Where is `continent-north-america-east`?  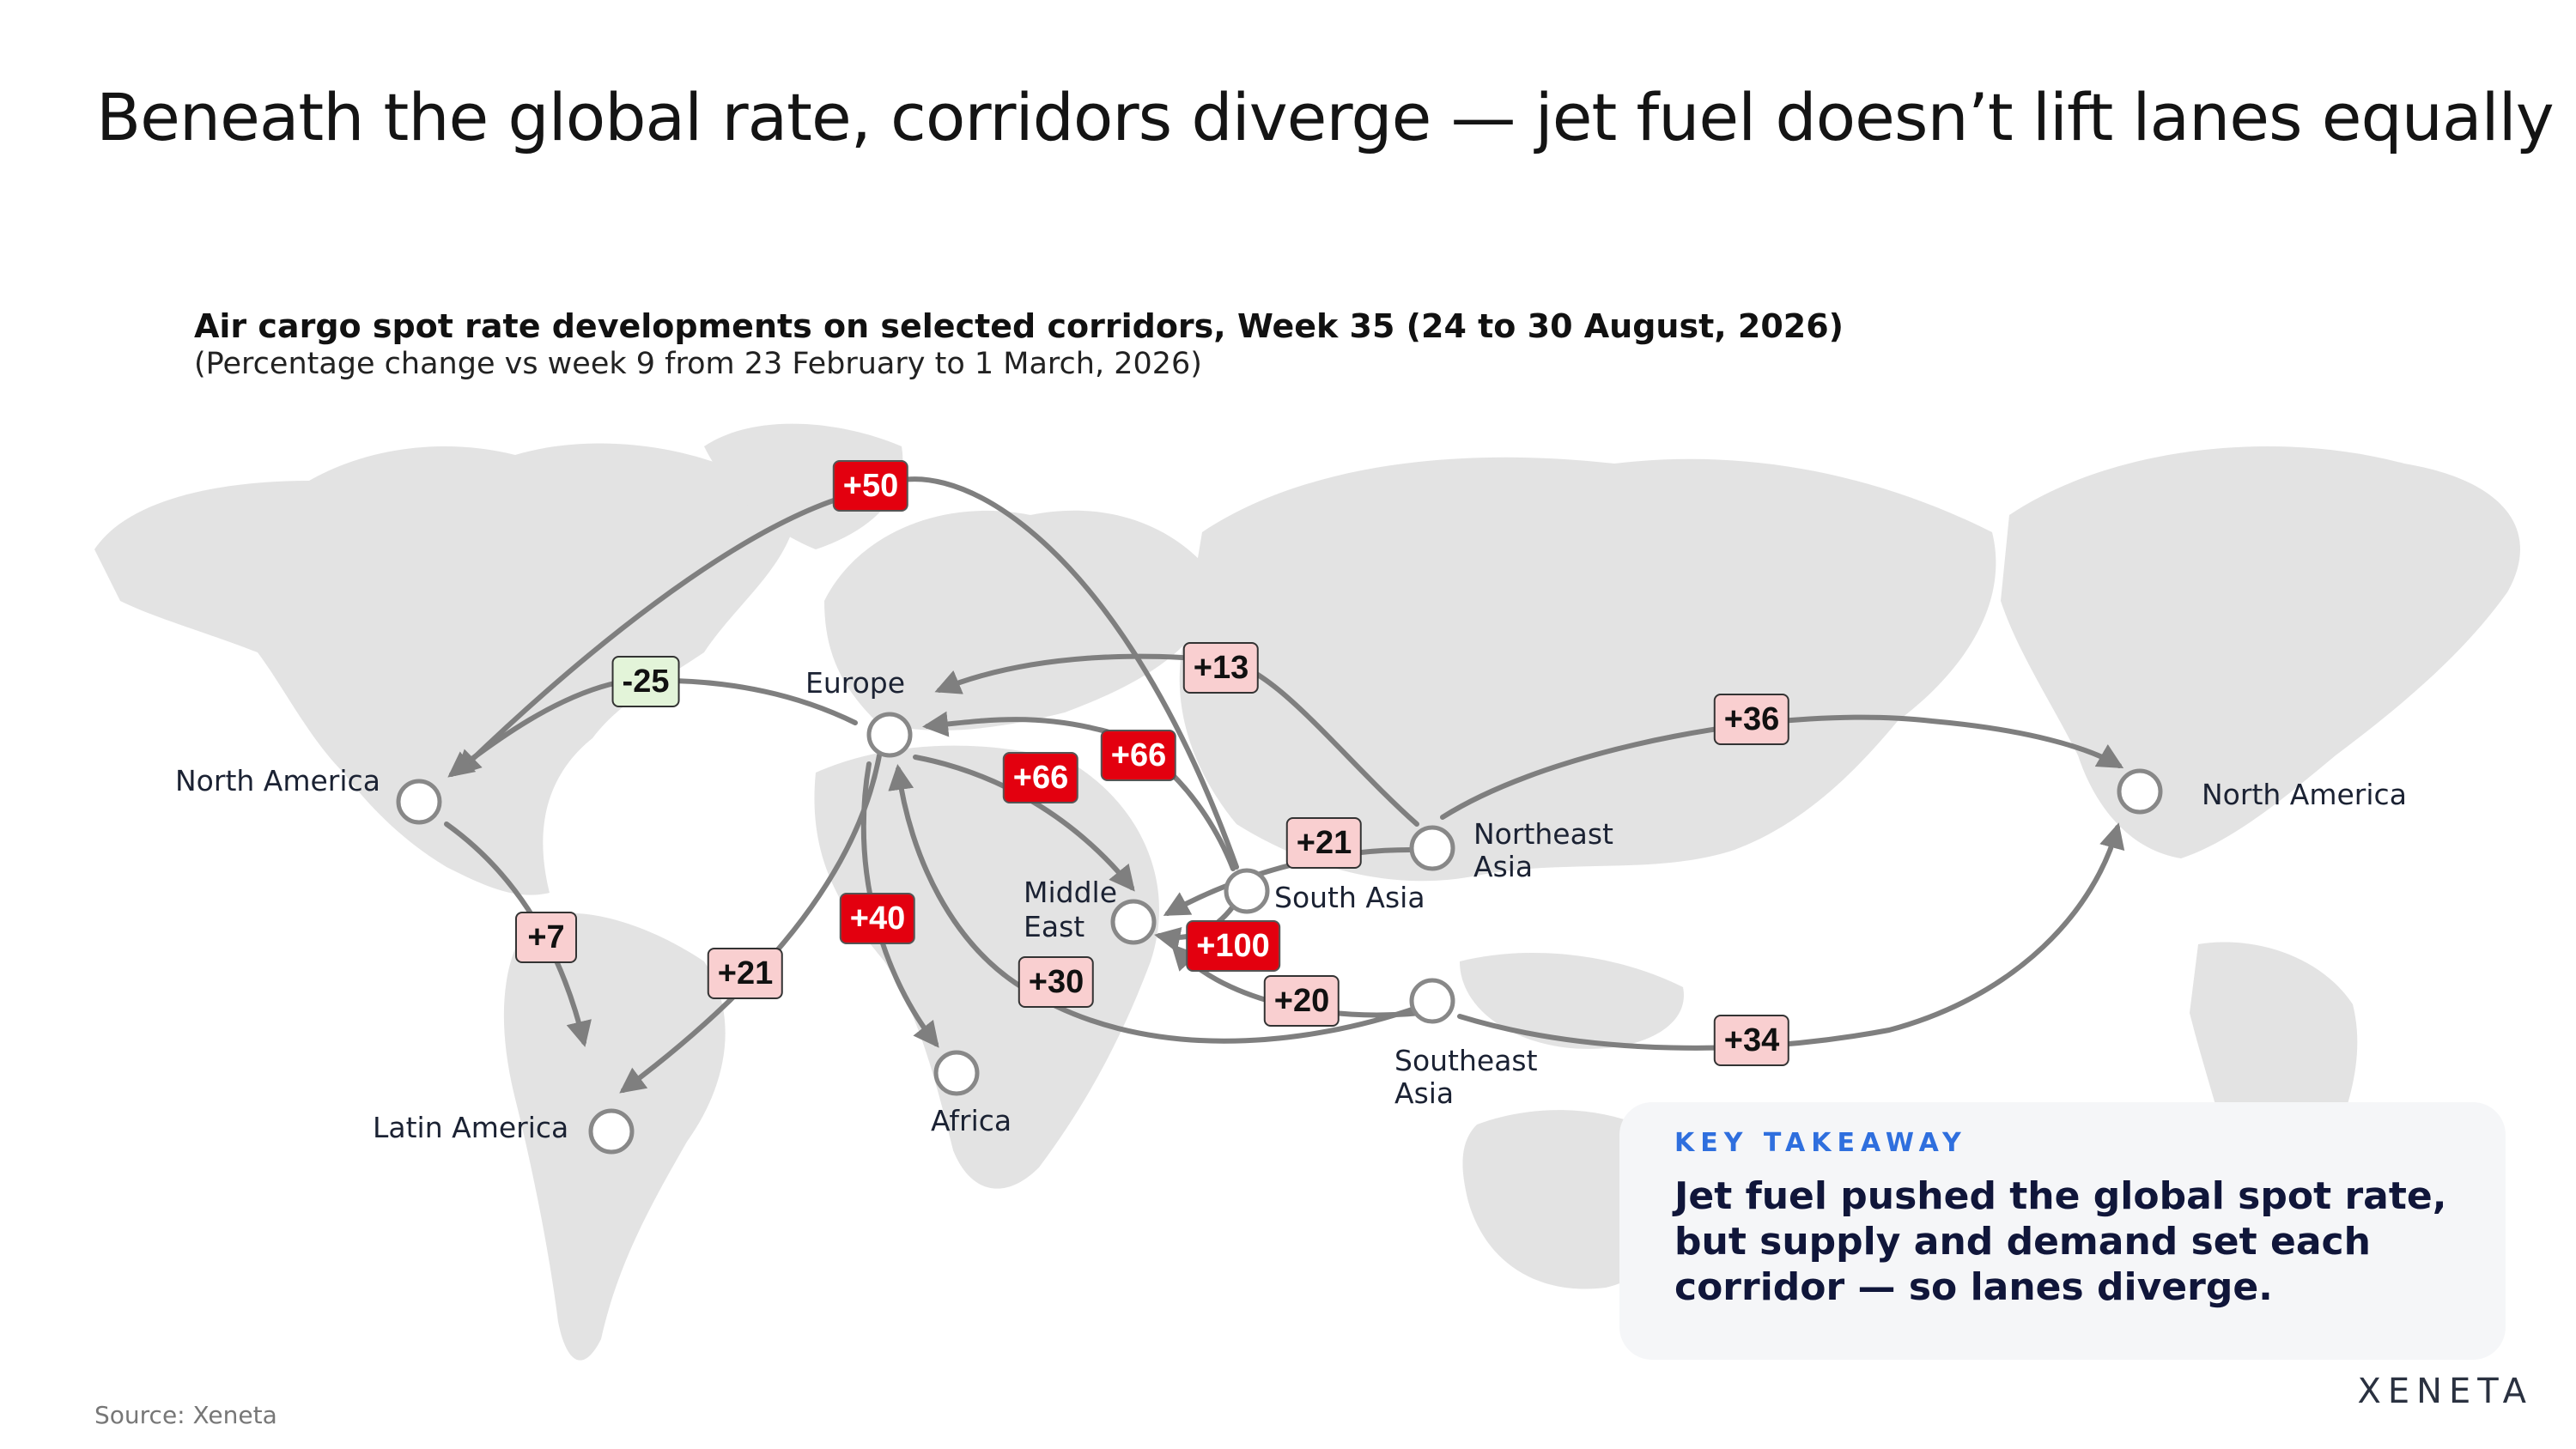
continent-north-america-east is located at coordinates (2260, 652).